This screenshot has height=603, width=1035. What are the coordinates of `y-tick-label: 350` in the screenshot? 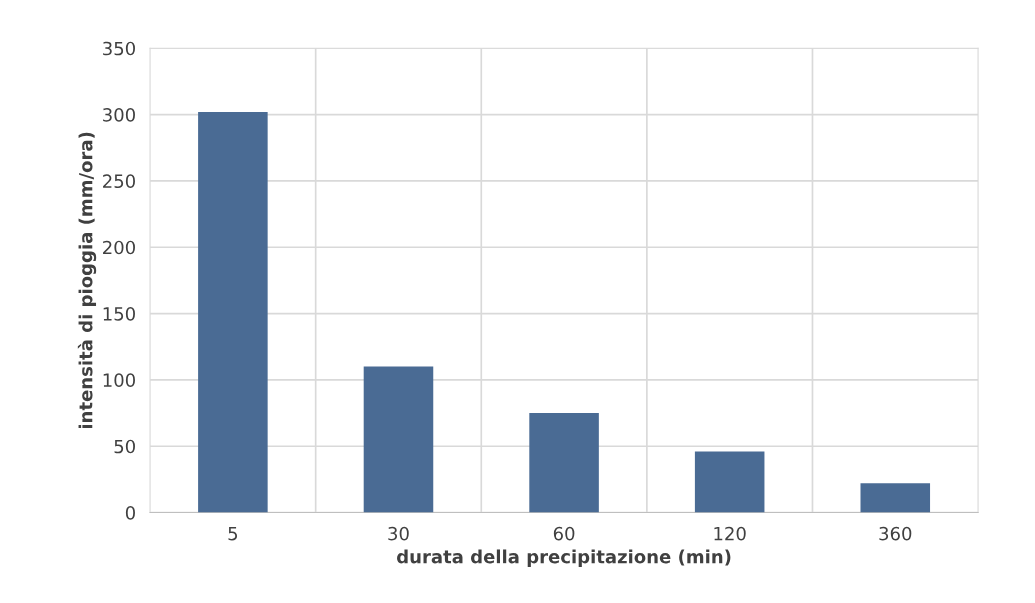 It's located at (119, 48).